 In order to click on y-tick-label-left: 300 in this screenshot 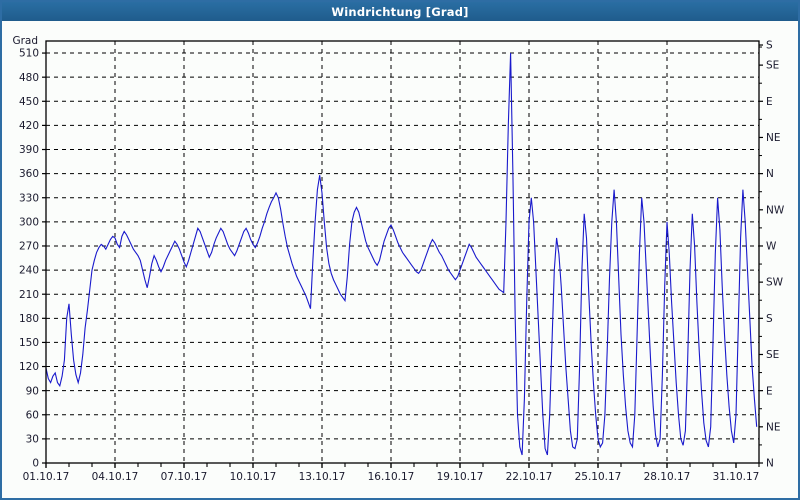, I will do `click(29, 222)`.